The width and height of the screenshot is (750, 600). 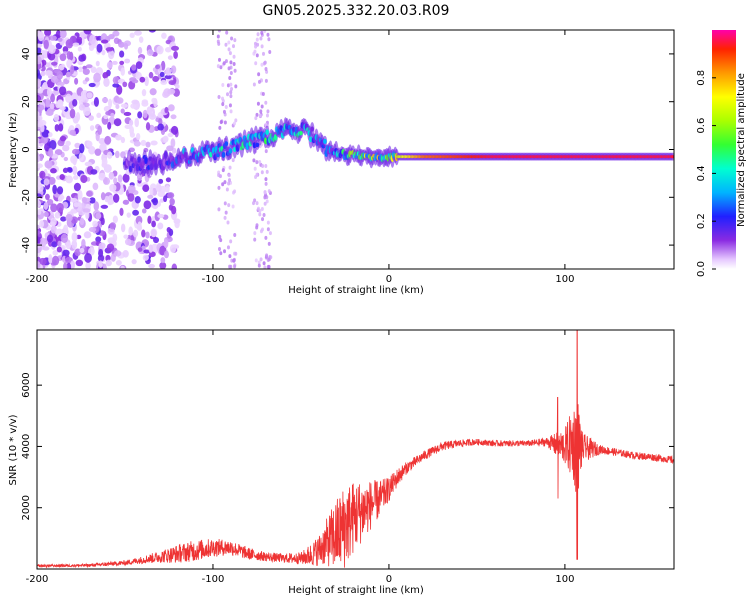 I want to click on colorbar-tick-label: 0.4, so click(x=701, y=173).